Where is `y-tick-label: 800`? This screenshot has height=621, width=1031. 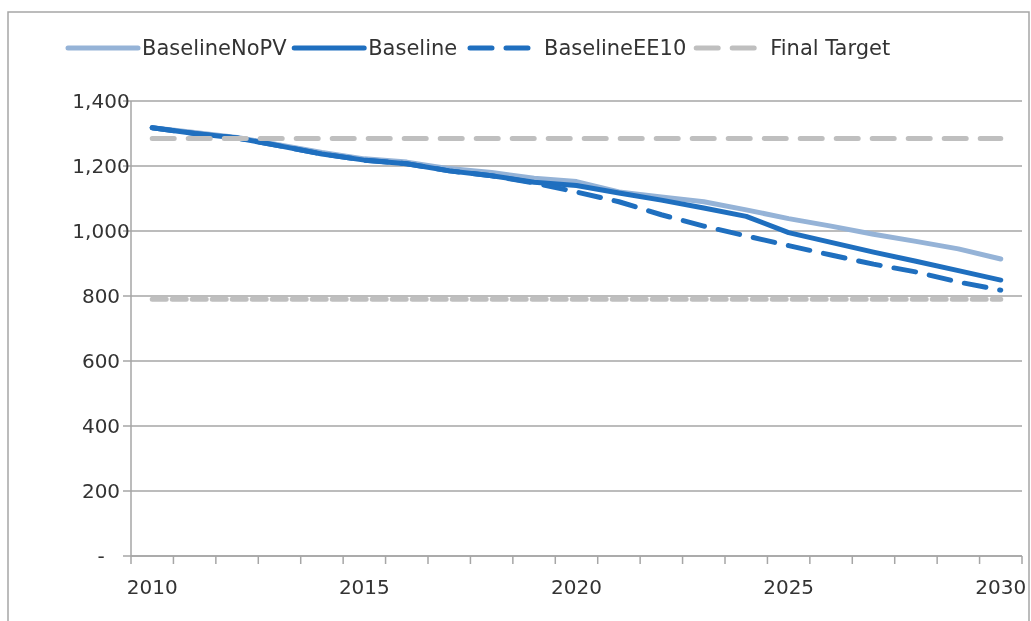
y-tick-label: 800 is located at coordinates (101, 296).